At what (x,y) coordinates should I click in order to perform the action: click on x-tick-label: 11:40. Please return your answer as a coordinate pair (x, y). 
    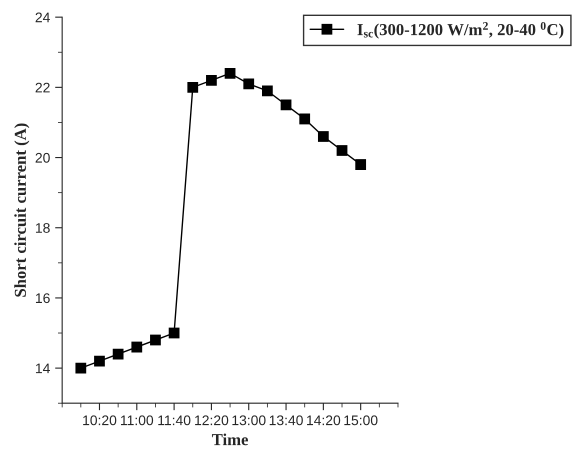
    Looking at the image, I should click on (174, 420).